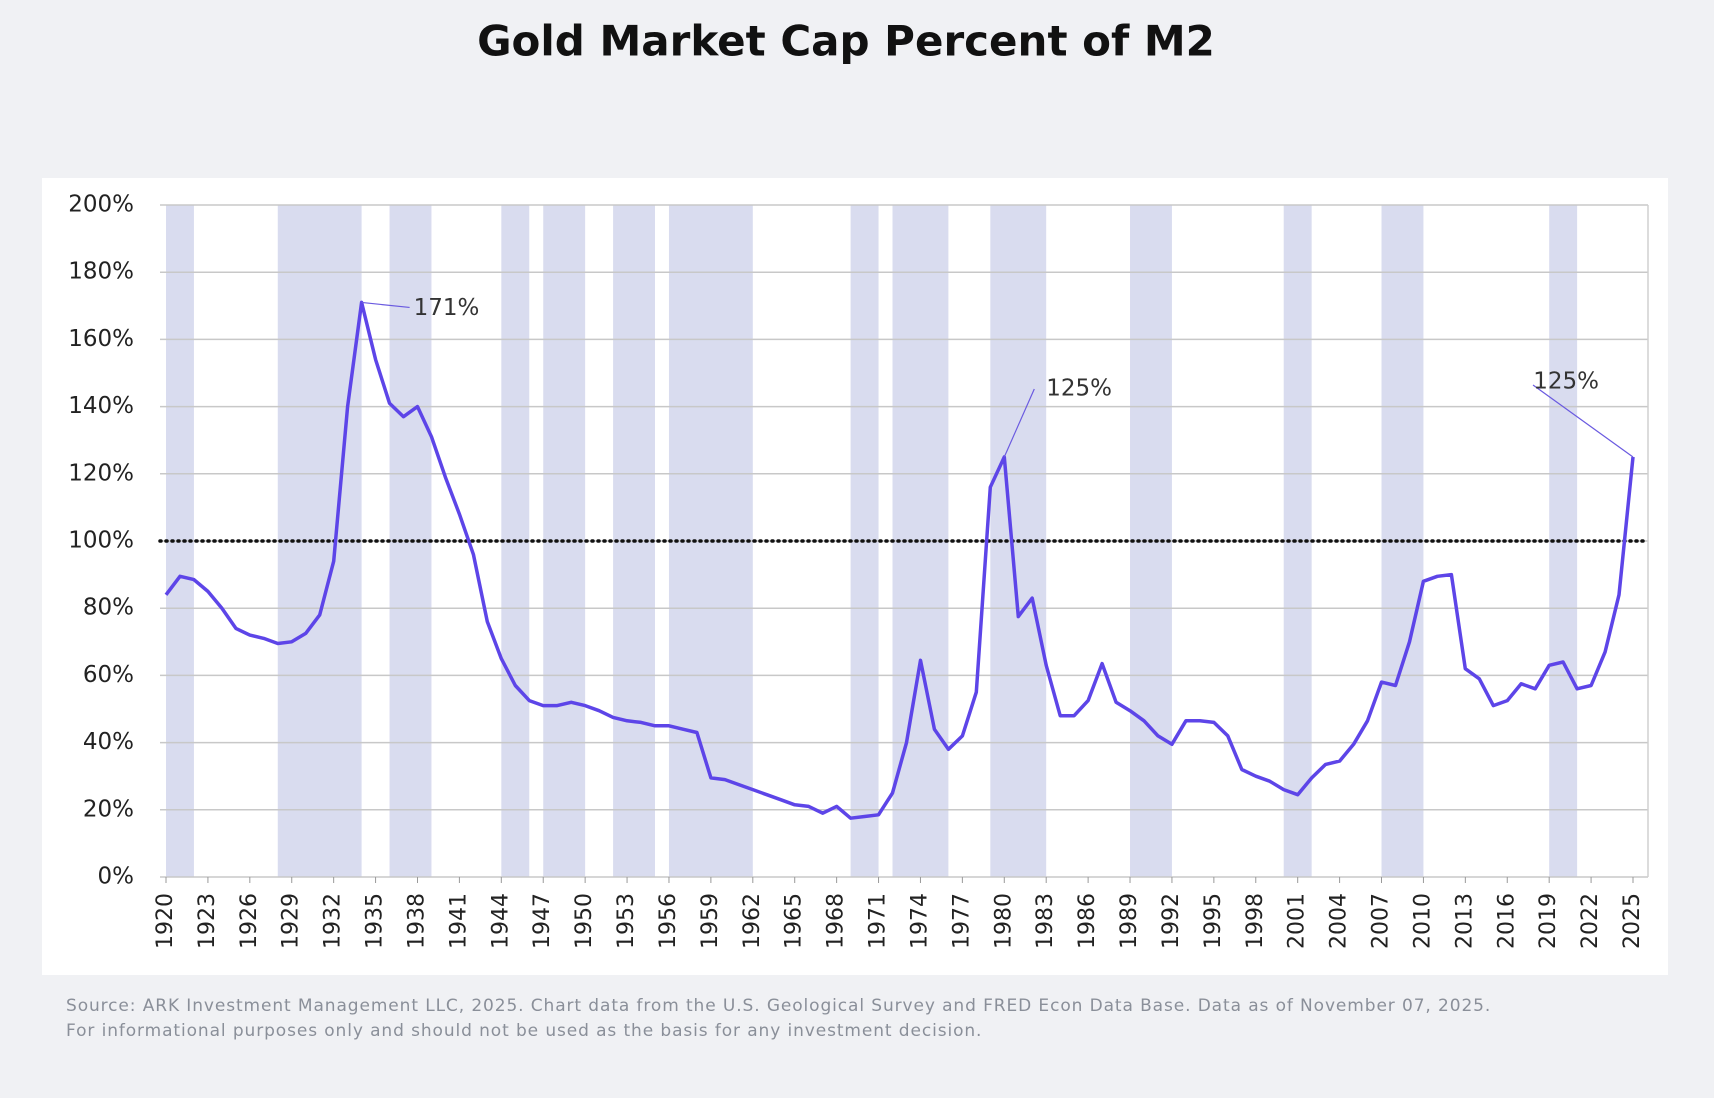 The image size is (1714, 1098). Describe the element at coordinates (447, 308) in the screenshot. I see `annotation-label: 171%` at that location.